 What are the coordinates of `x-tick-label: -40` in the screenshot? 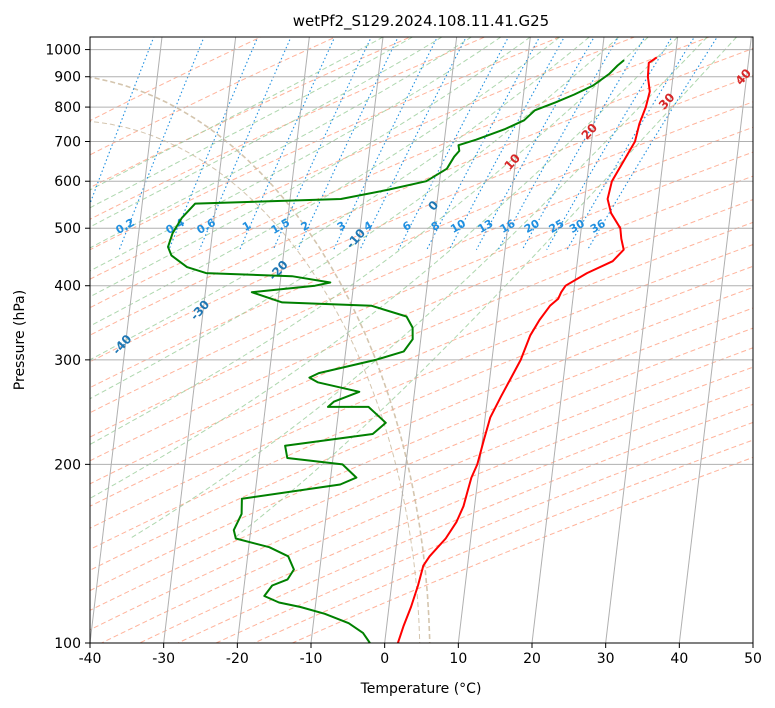 It's located at (90, 659).